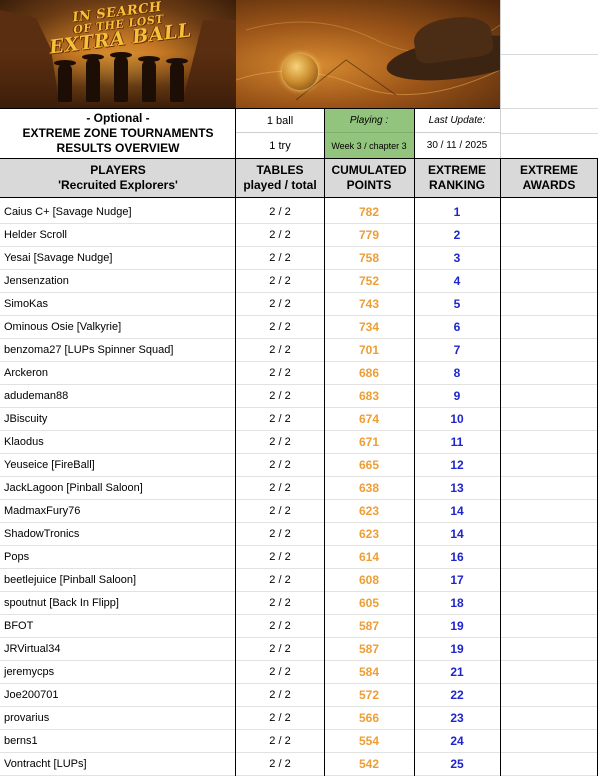 The height and width of the screenshot is (776, 598). I want to click on cumulated-points: 638, so click(369, 488).